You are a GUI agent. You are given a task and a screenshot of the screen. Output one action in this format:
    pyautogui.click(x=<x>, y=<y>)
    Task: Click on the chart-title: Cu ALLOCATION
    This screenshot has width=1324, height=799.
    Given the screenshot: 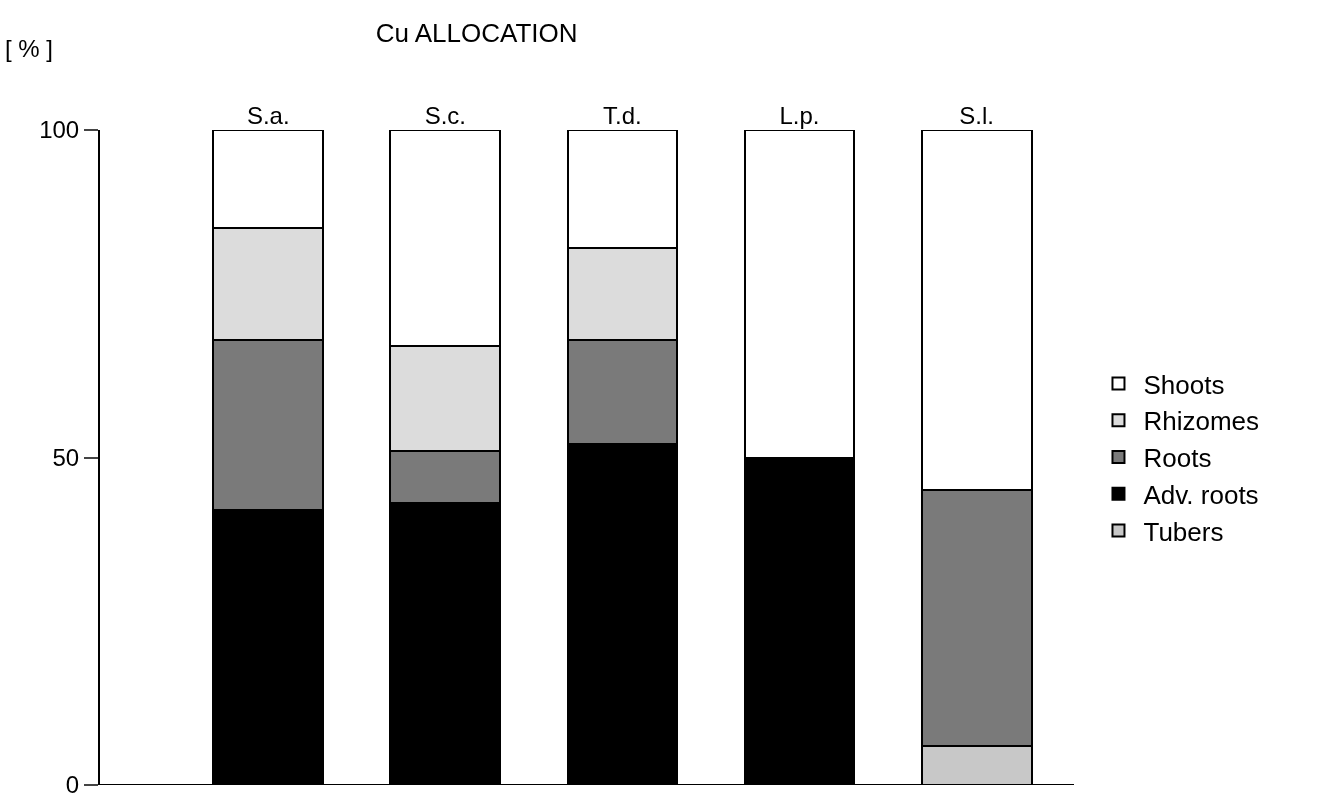 What is the action you would take?
    pyautogui.click(x=476, y=33)
    